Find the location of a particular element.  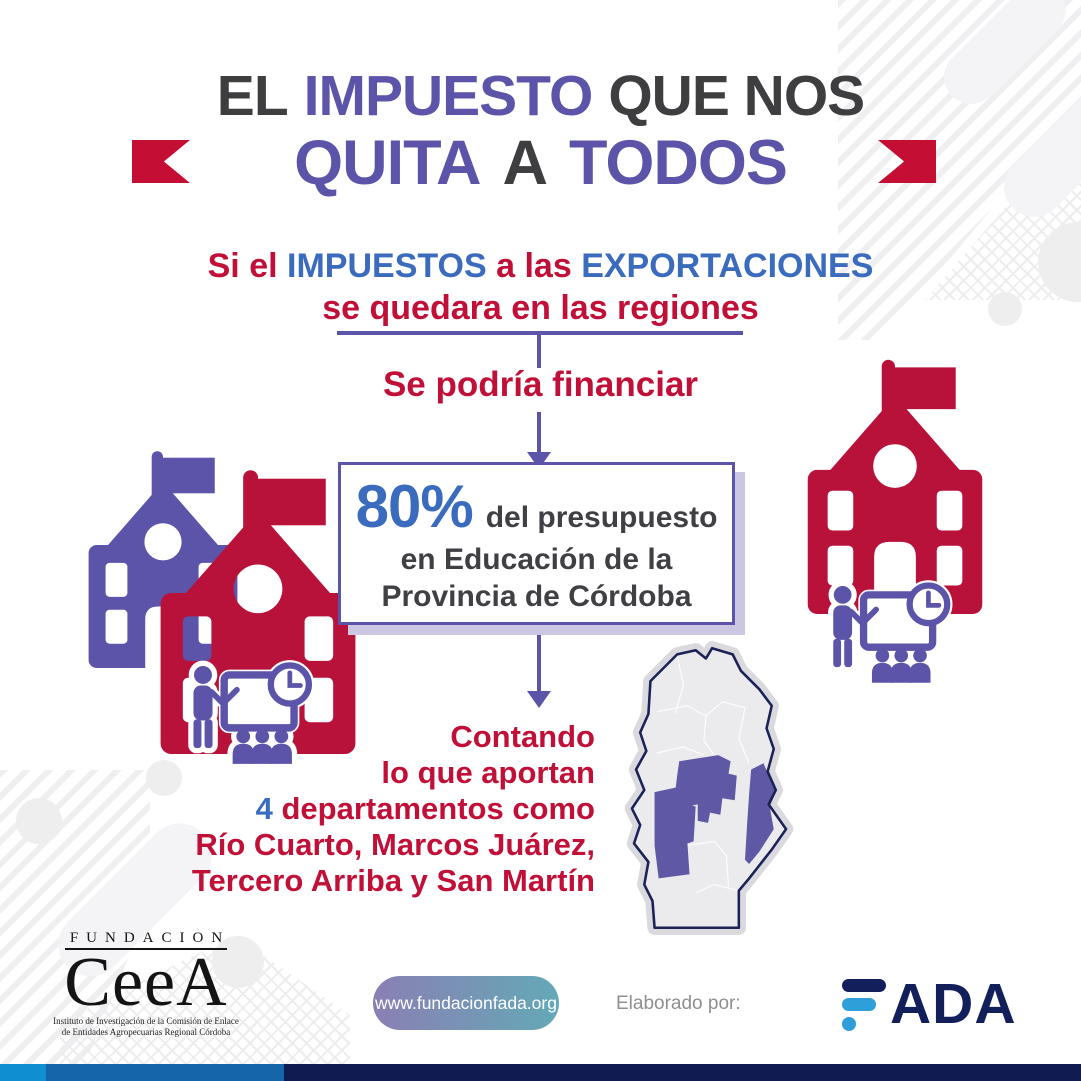

stat-row: 80% del presupuesto is located at coordinates (537, 506).